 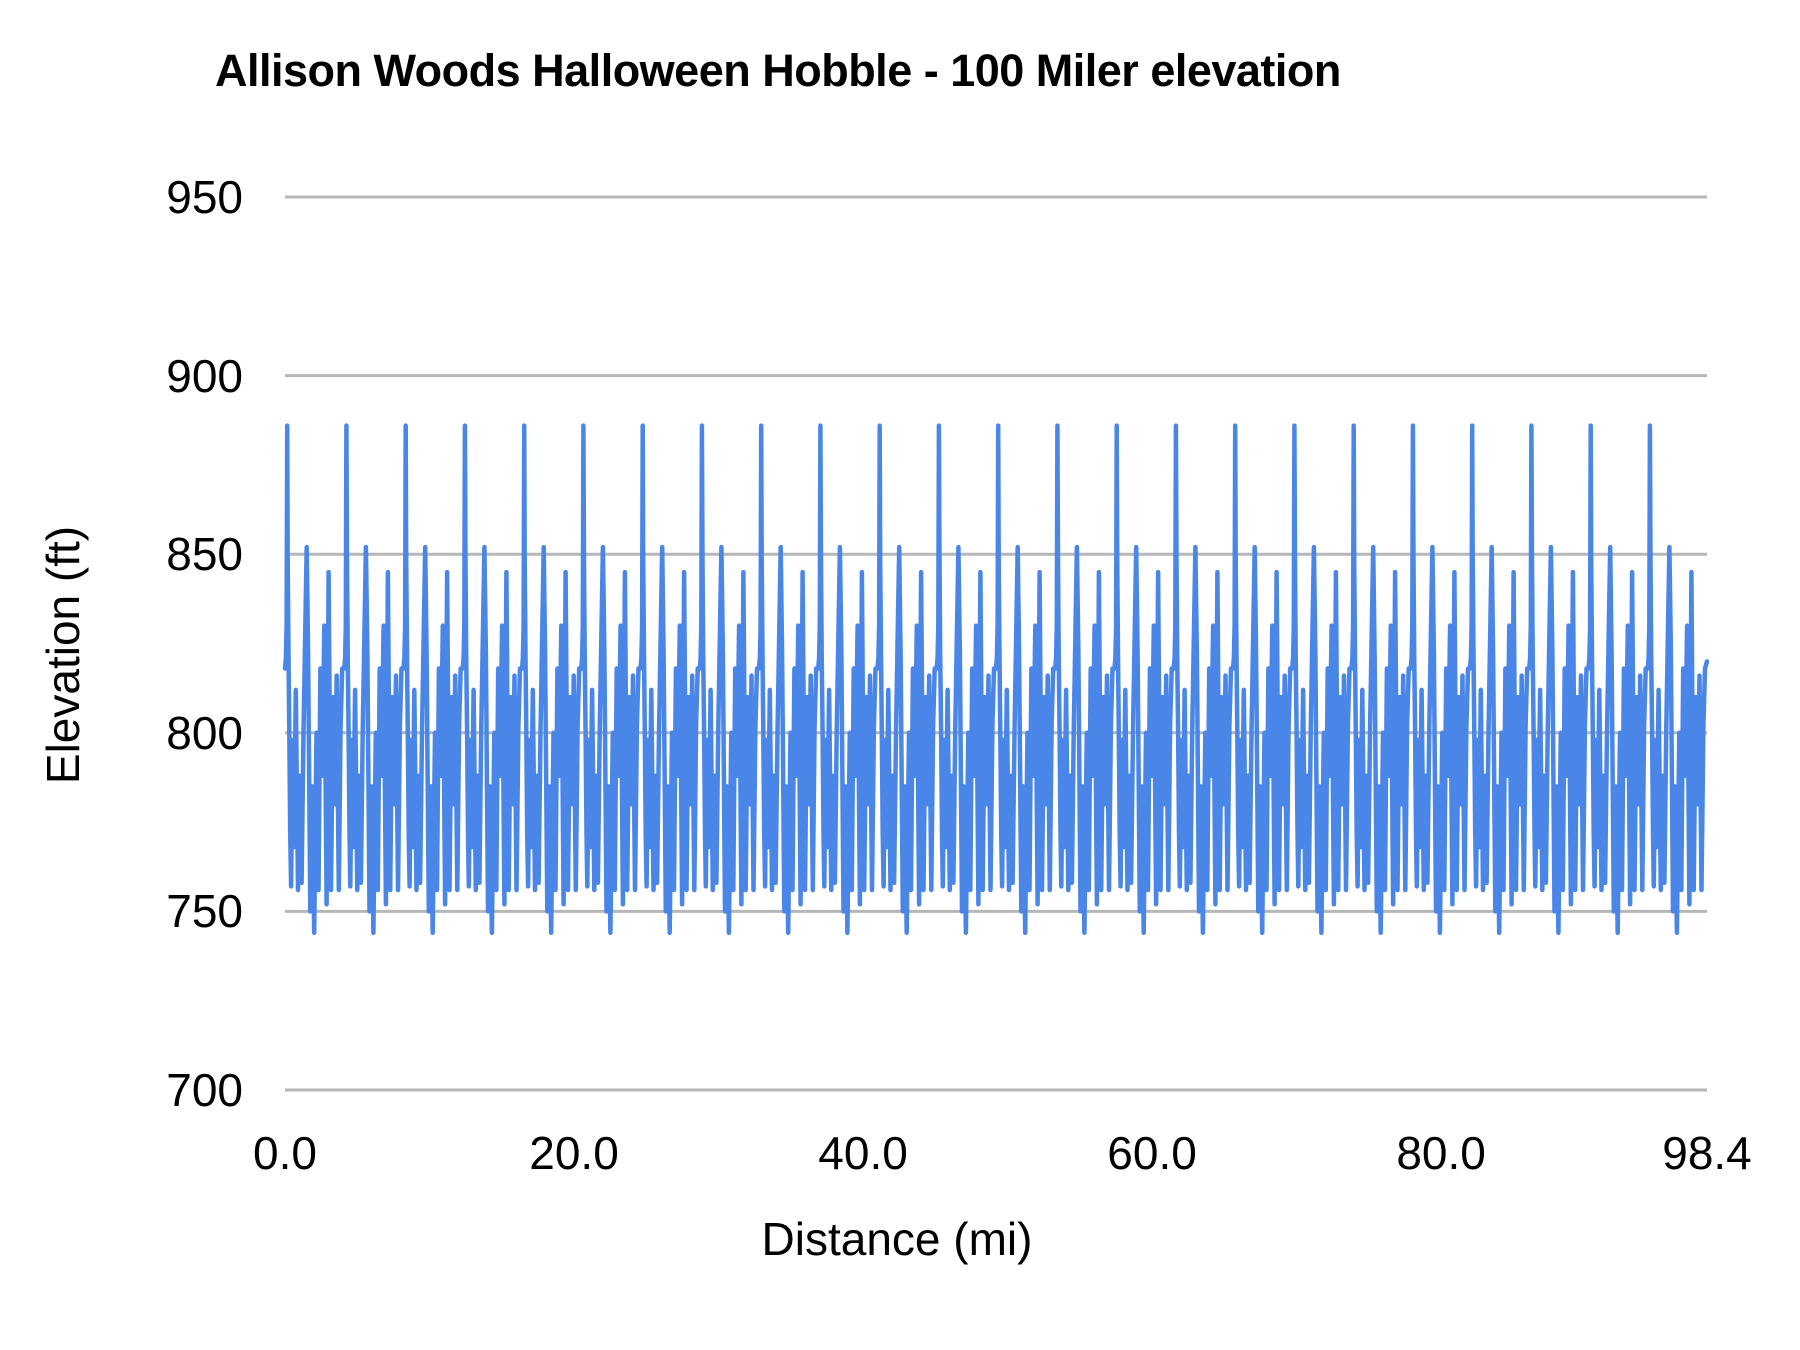 What do you see at coordinates (204, 911) in the screenshot?
I see `y-tick-label: 750` at bounding box center [204, 911].